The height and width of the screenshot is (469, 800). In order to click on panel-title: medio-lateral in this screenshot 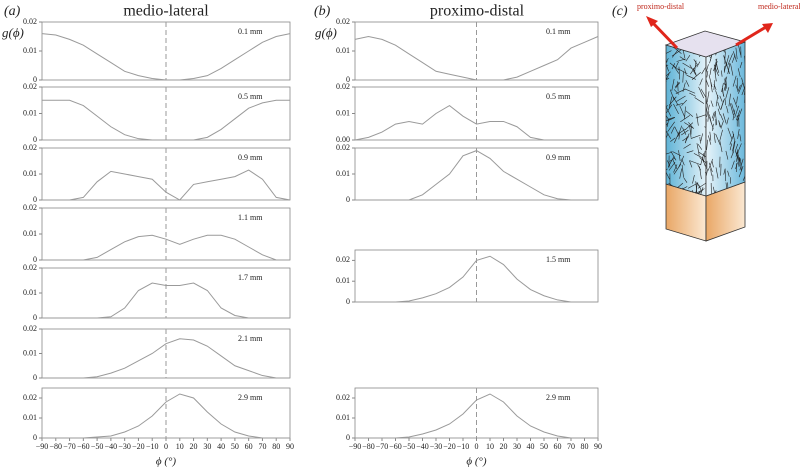, I will do `click(166, 11)`.